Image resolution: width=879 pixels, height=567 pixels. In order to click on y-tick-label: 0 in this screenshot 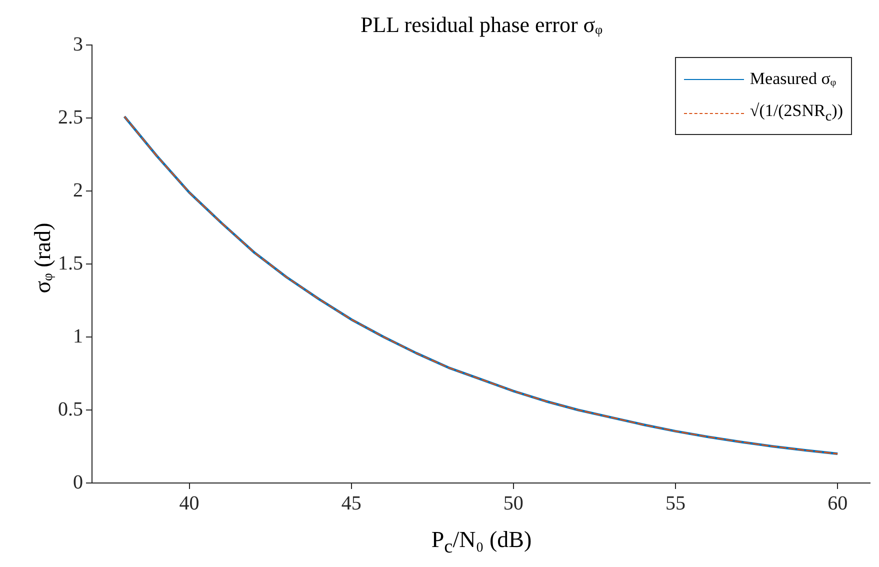, I will do `click(78, 482)`.